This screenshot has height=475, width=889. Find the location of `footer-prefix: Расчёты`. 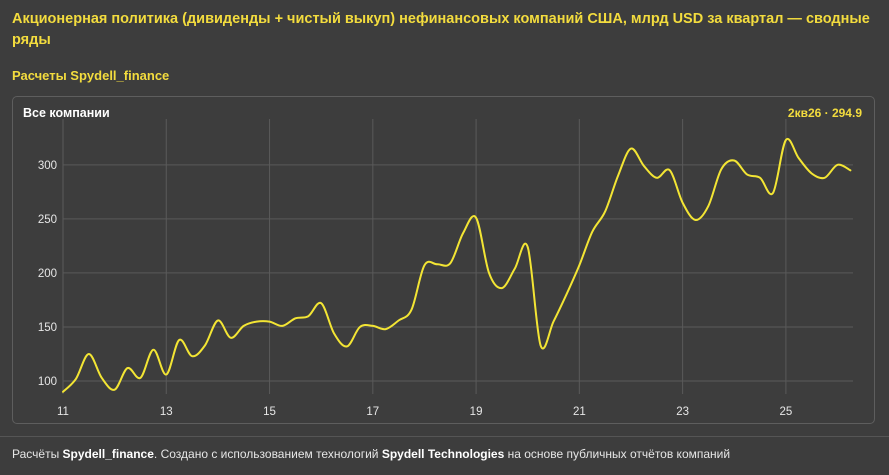

footer-prefix: Расчёты is located at coordinates (37, 454).